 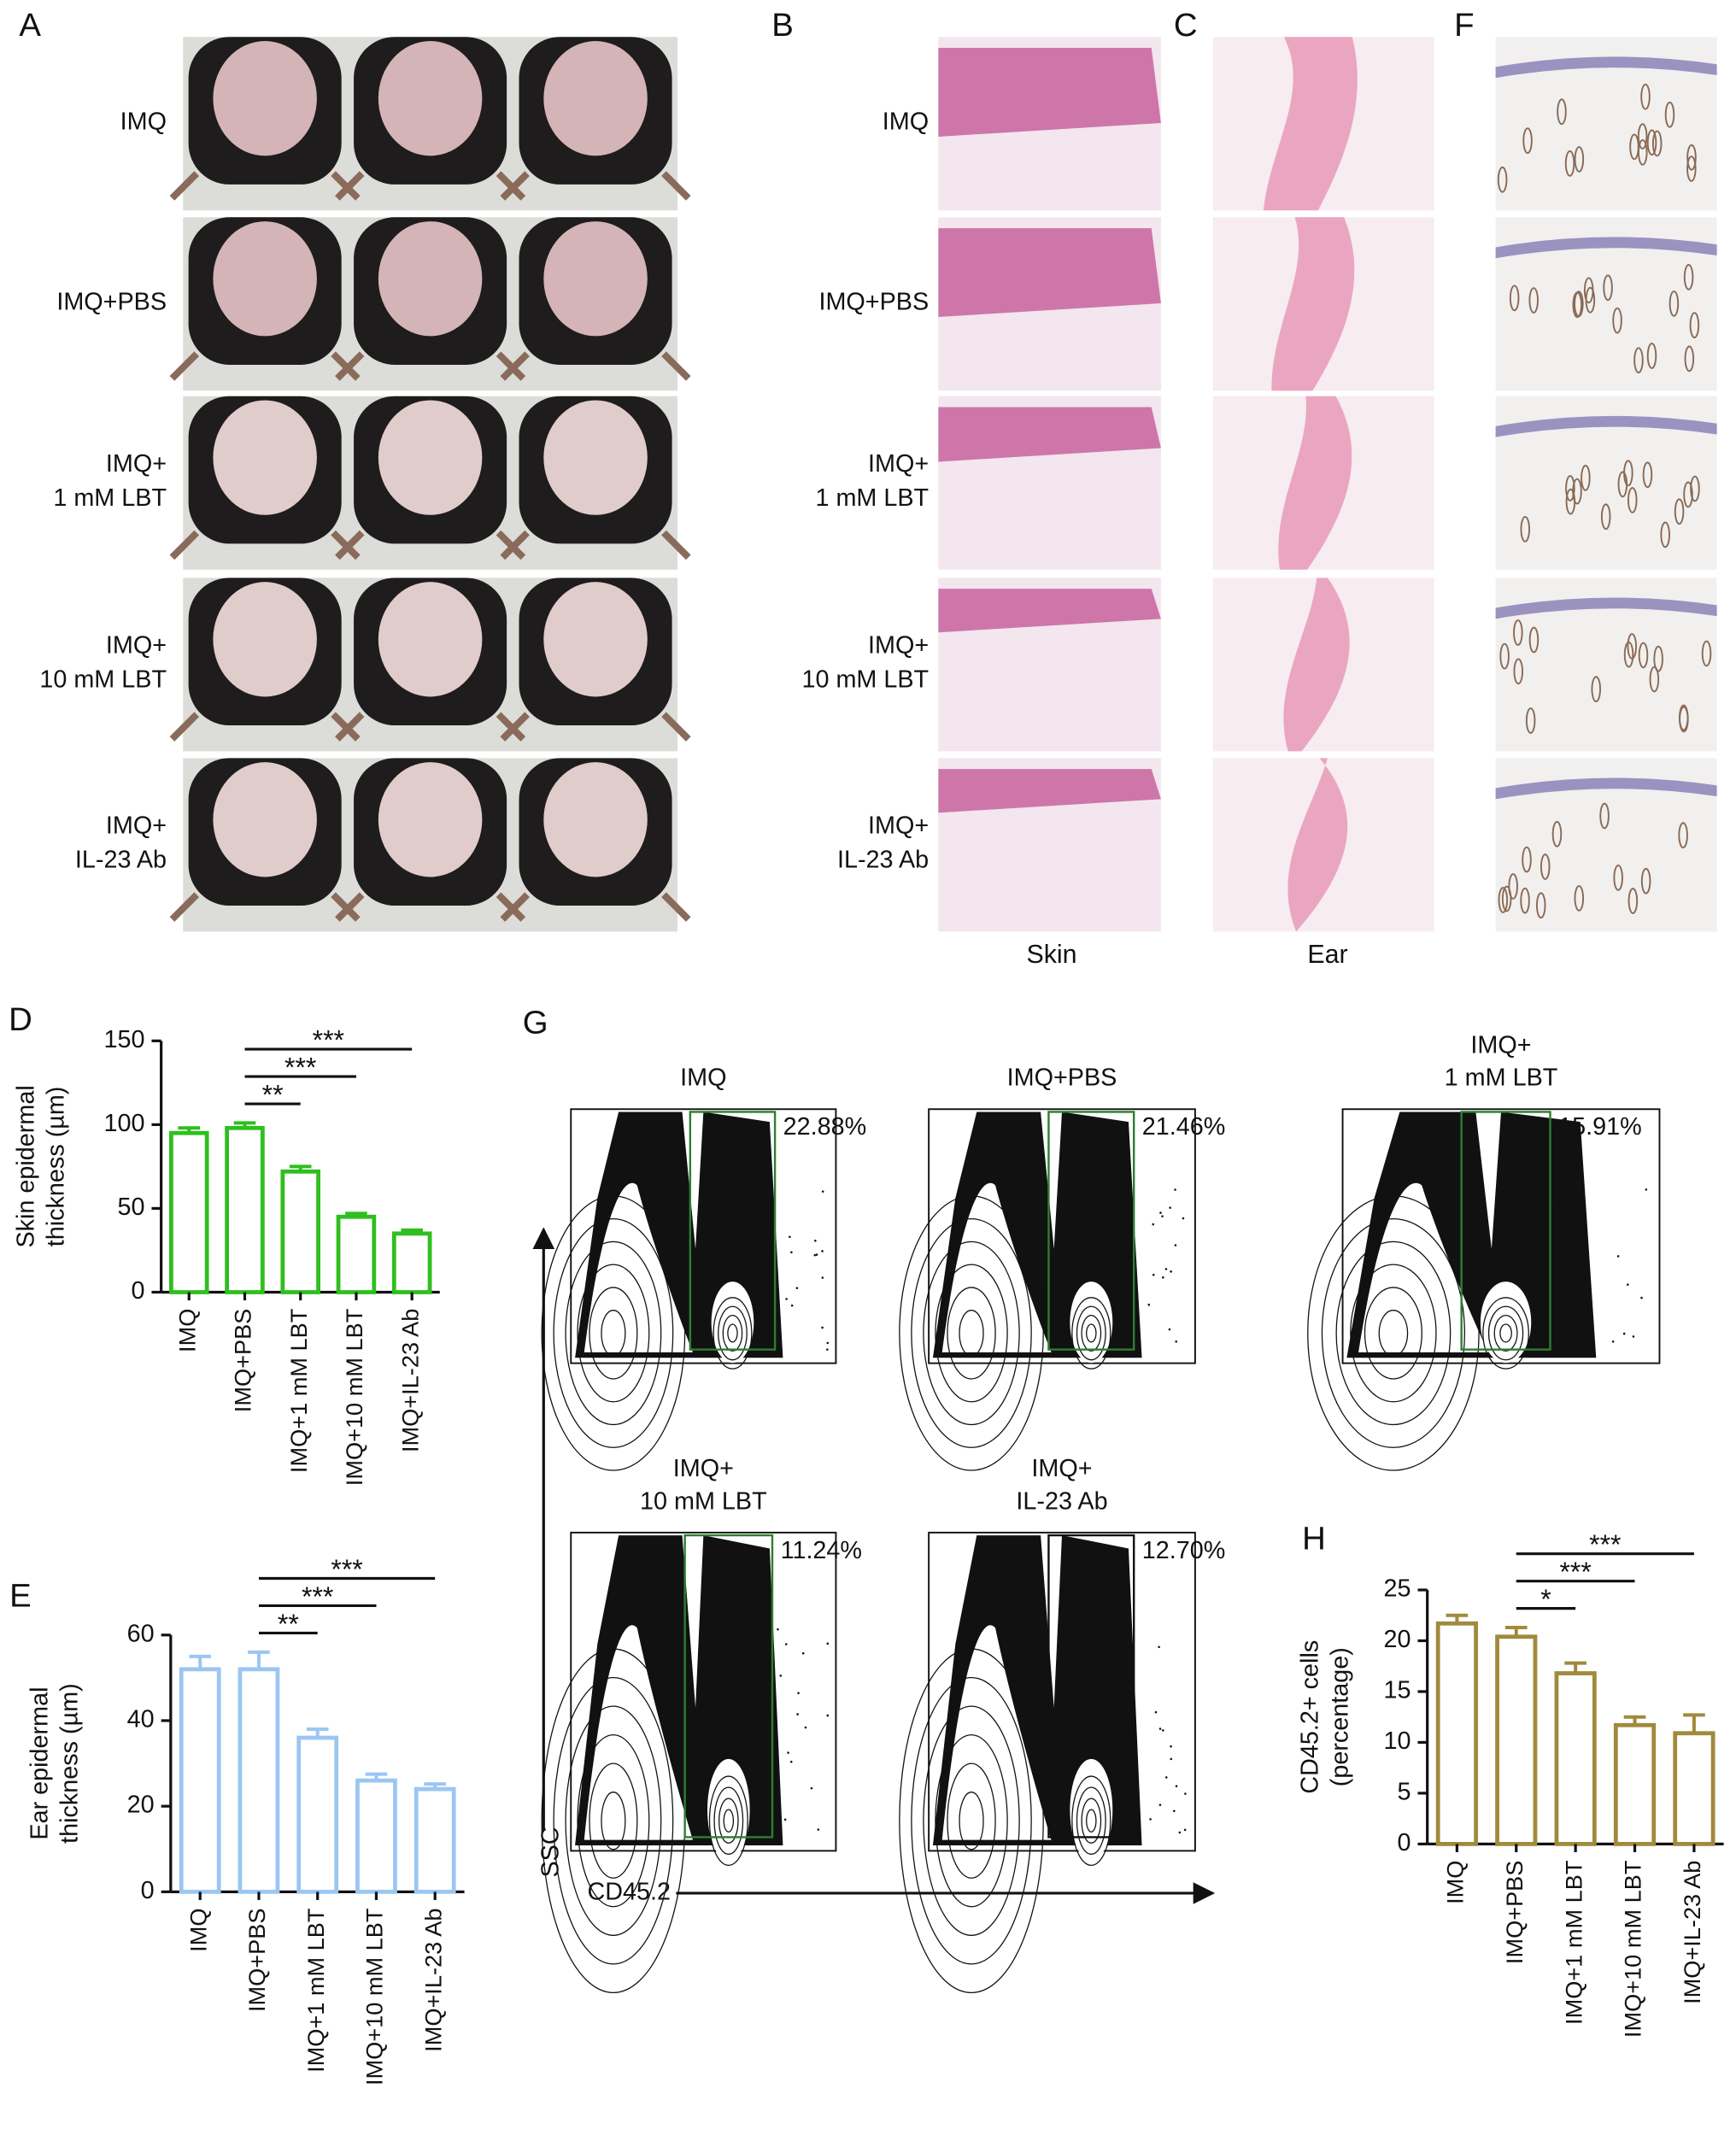 I want to click on panel-label: A, so click(x=30, y=25).